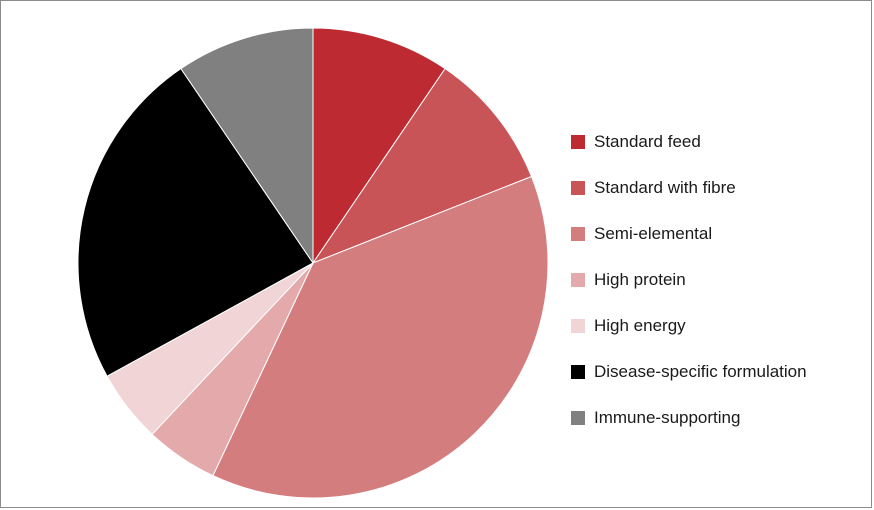  Describe the element at coordinates (640, 280) in the screenshot. I see `legend-label: High protein` at that location.